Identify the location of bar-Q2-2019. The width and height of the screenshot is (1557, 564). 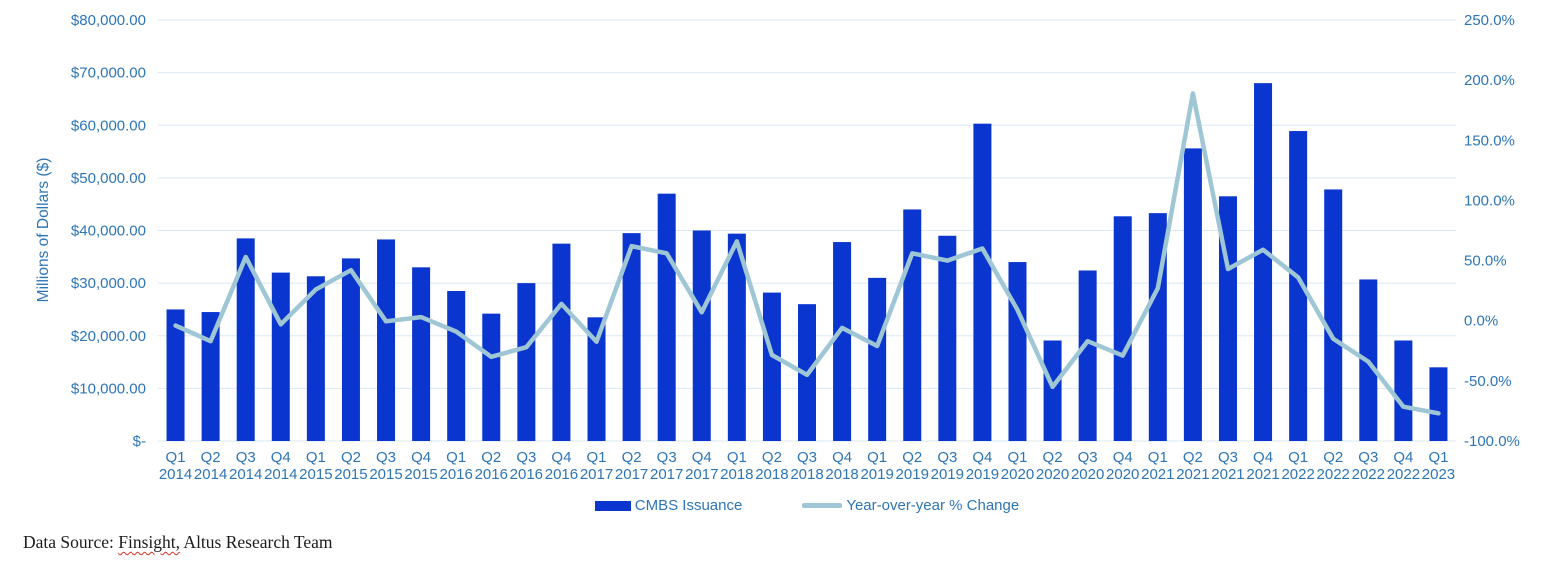
(912, 325).